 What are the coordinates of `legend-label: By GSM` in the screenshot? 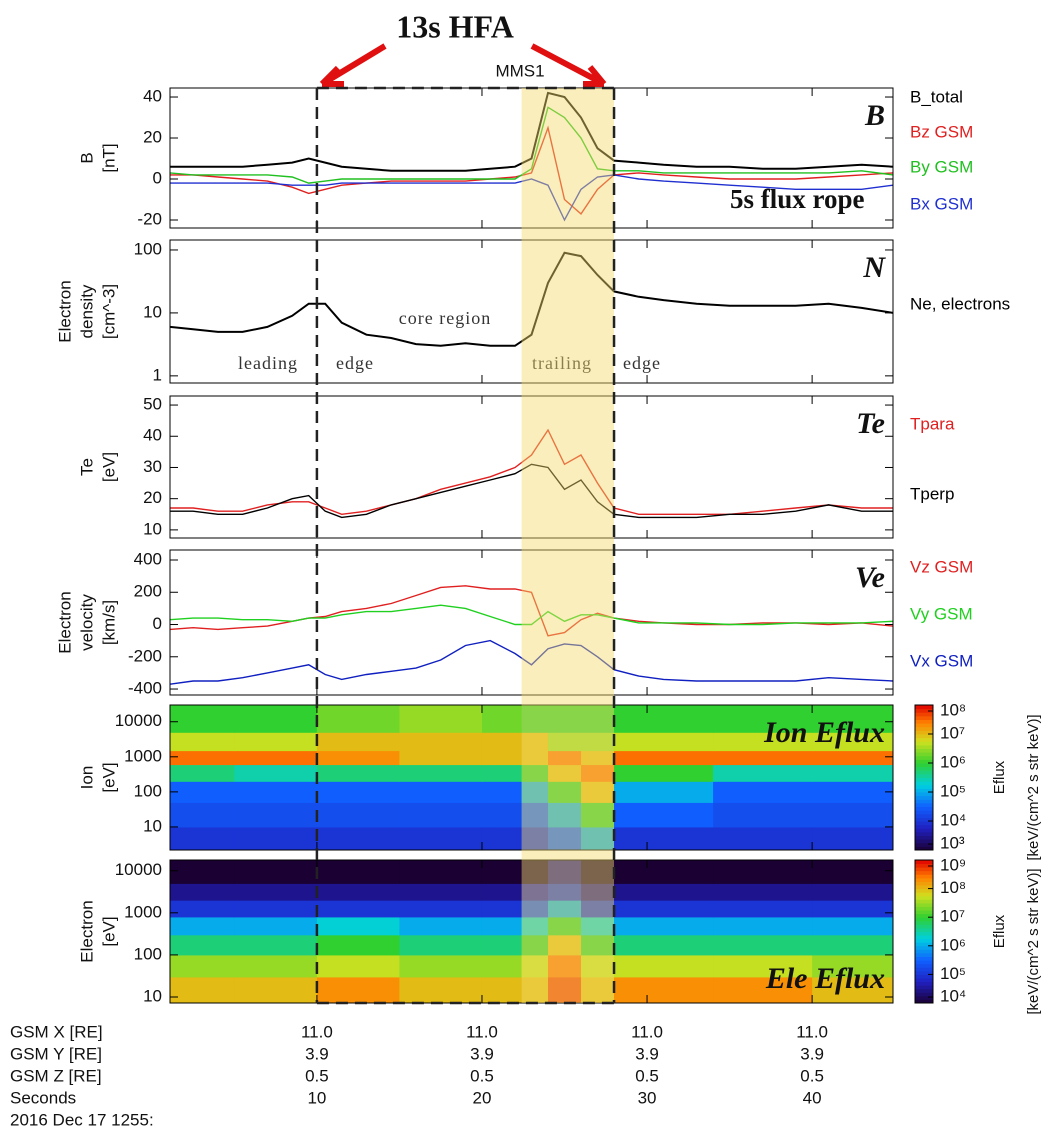 It's located at (941, 166).